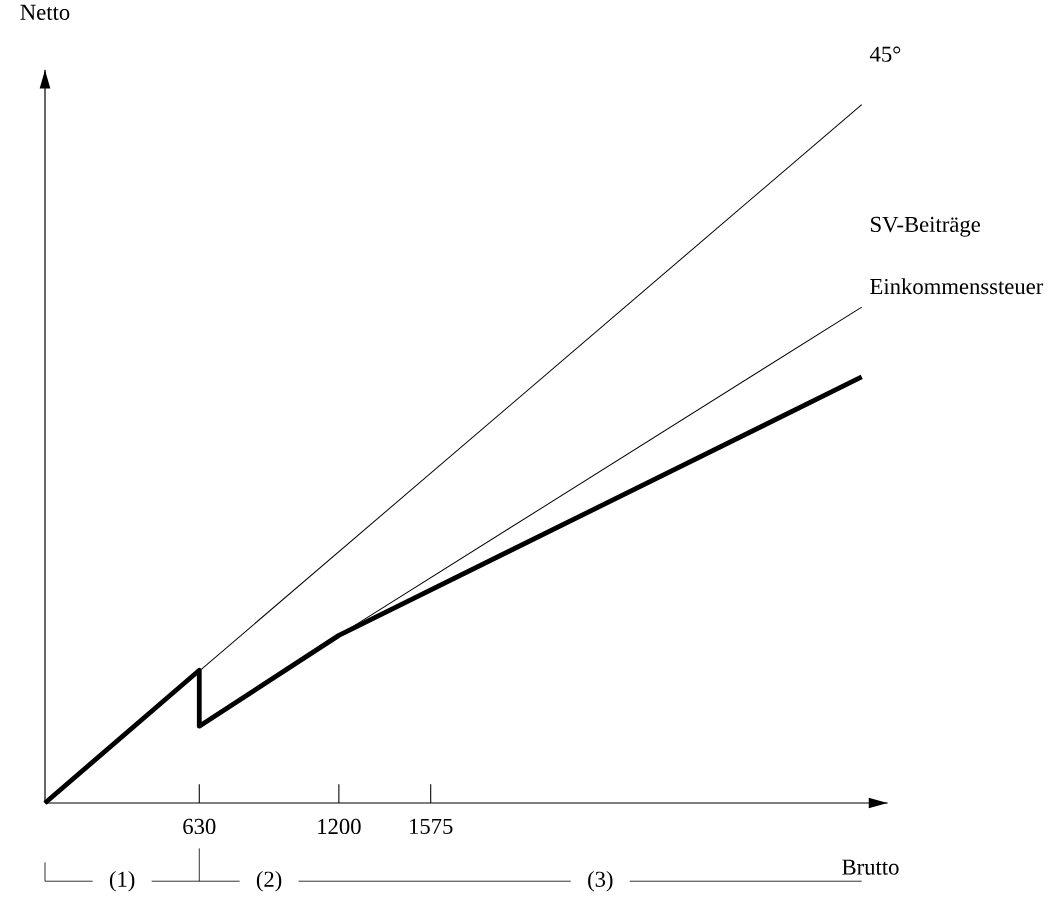  What do you see at coordinates (339, 826) in the screenshot?
I see `x-tick-label: 1200` at bounding box center [339, 826].